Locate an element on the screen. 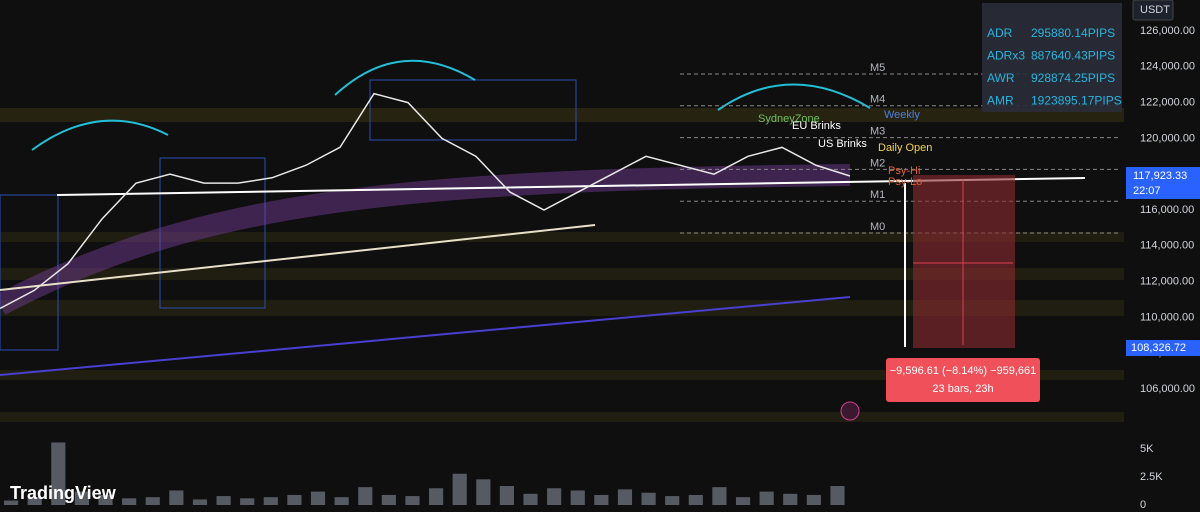 This screenshot has width=1200, height=512. adr-value: 928874.25PIPS is located at coordinates (1073, 78).